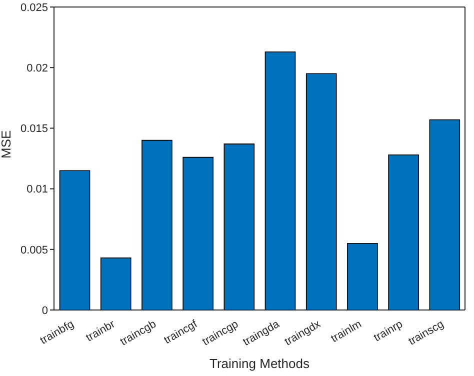 Image resolution: width=474 pixels, height=376 pixels. What do you see at coordinates (34, 129) in the screenshot?
I see `y-tick-label: 0.015` at bounding box center [34, 129].